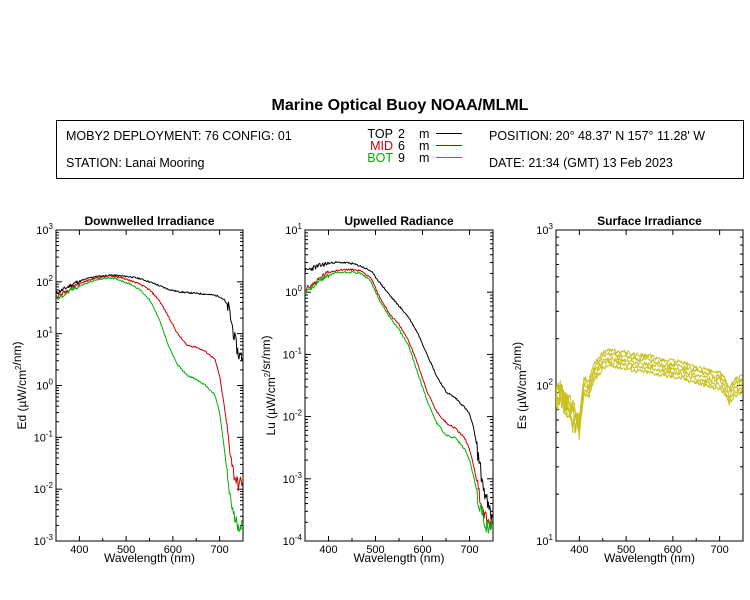  Describe the element at coordinates (381, 146) in the screenshot. I see `legend-name: MID` at that location.